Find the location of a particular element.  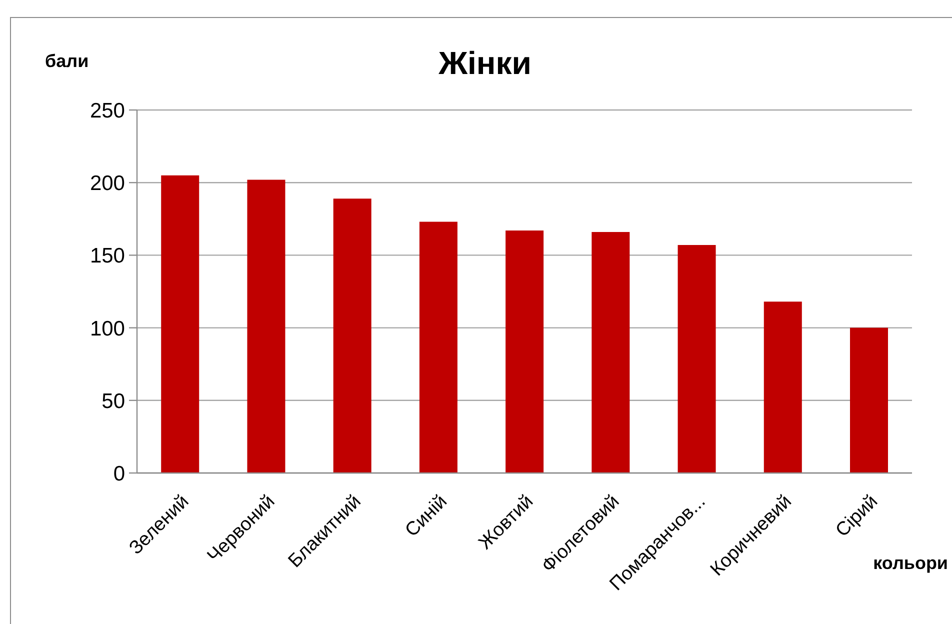

y-axis-title: бали is located at coordinates (67, 61).